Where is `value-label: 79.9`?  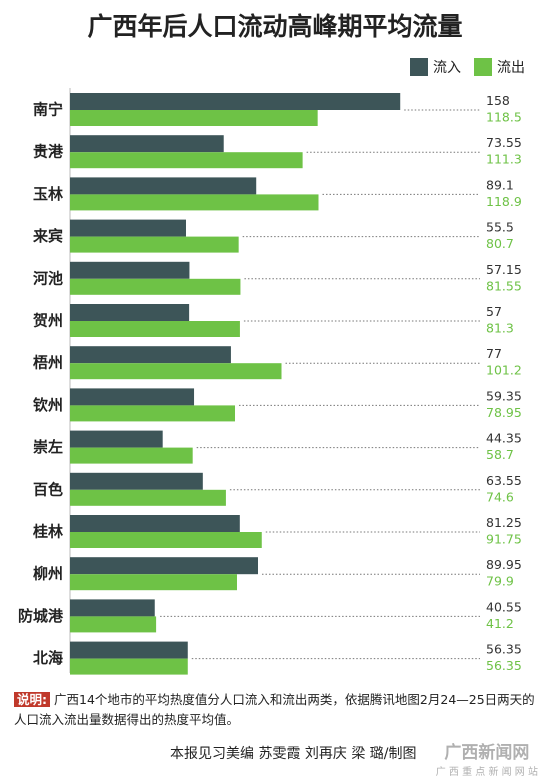 value-label: 79.9 is located at coordinates (500, 581).